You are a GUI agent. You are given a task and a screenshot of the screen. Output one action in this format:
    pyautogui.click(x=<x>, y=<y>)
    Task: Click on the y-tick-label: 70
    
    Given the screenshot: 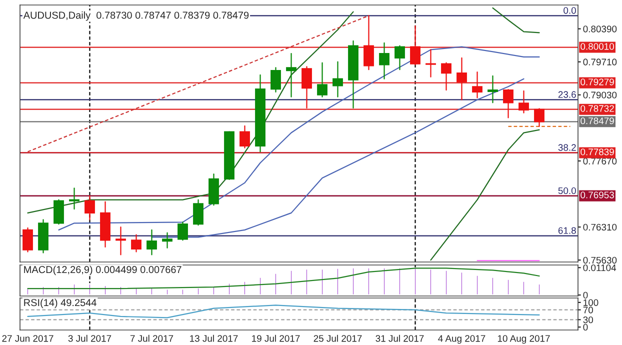 What is the action you would take?
    pyautogui.click(x=588, y=310)
    